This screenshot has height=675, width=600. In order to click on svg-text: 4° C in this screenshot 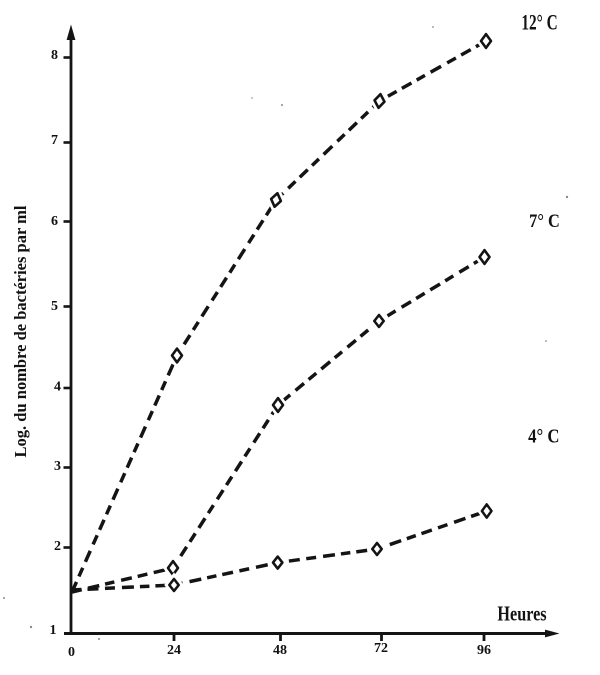, I will do `click(543, 436)`.